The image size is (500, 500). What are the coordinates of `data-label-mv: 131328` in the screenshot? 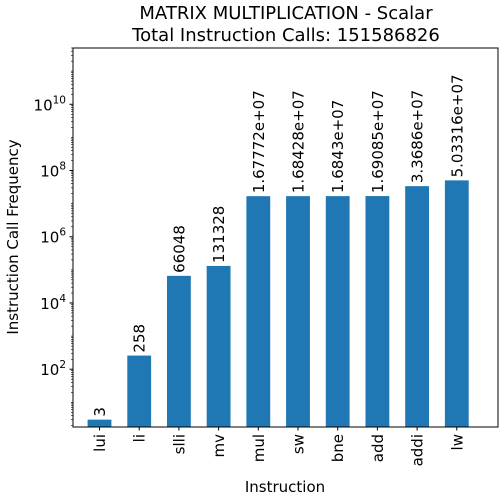 It's located at (219, 234).